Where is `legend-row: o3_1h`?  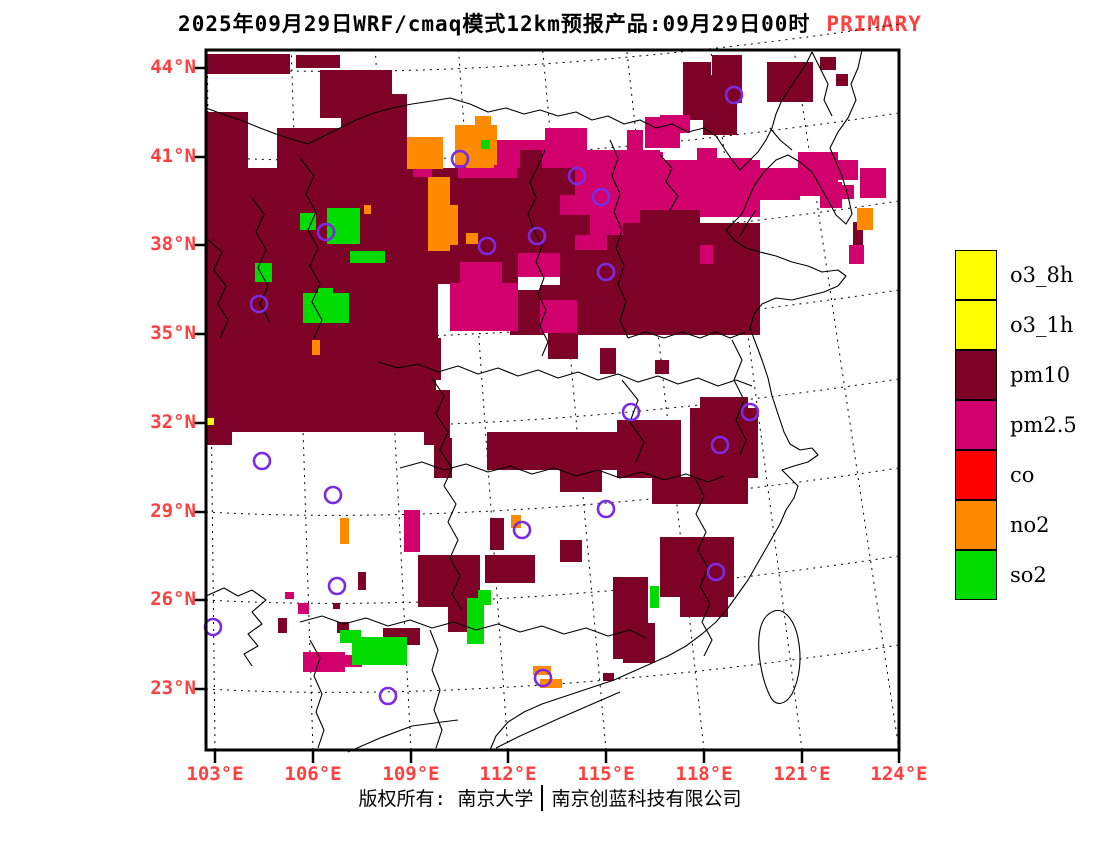 legend-row: o3_1h is located at coordinates (1016, 324).